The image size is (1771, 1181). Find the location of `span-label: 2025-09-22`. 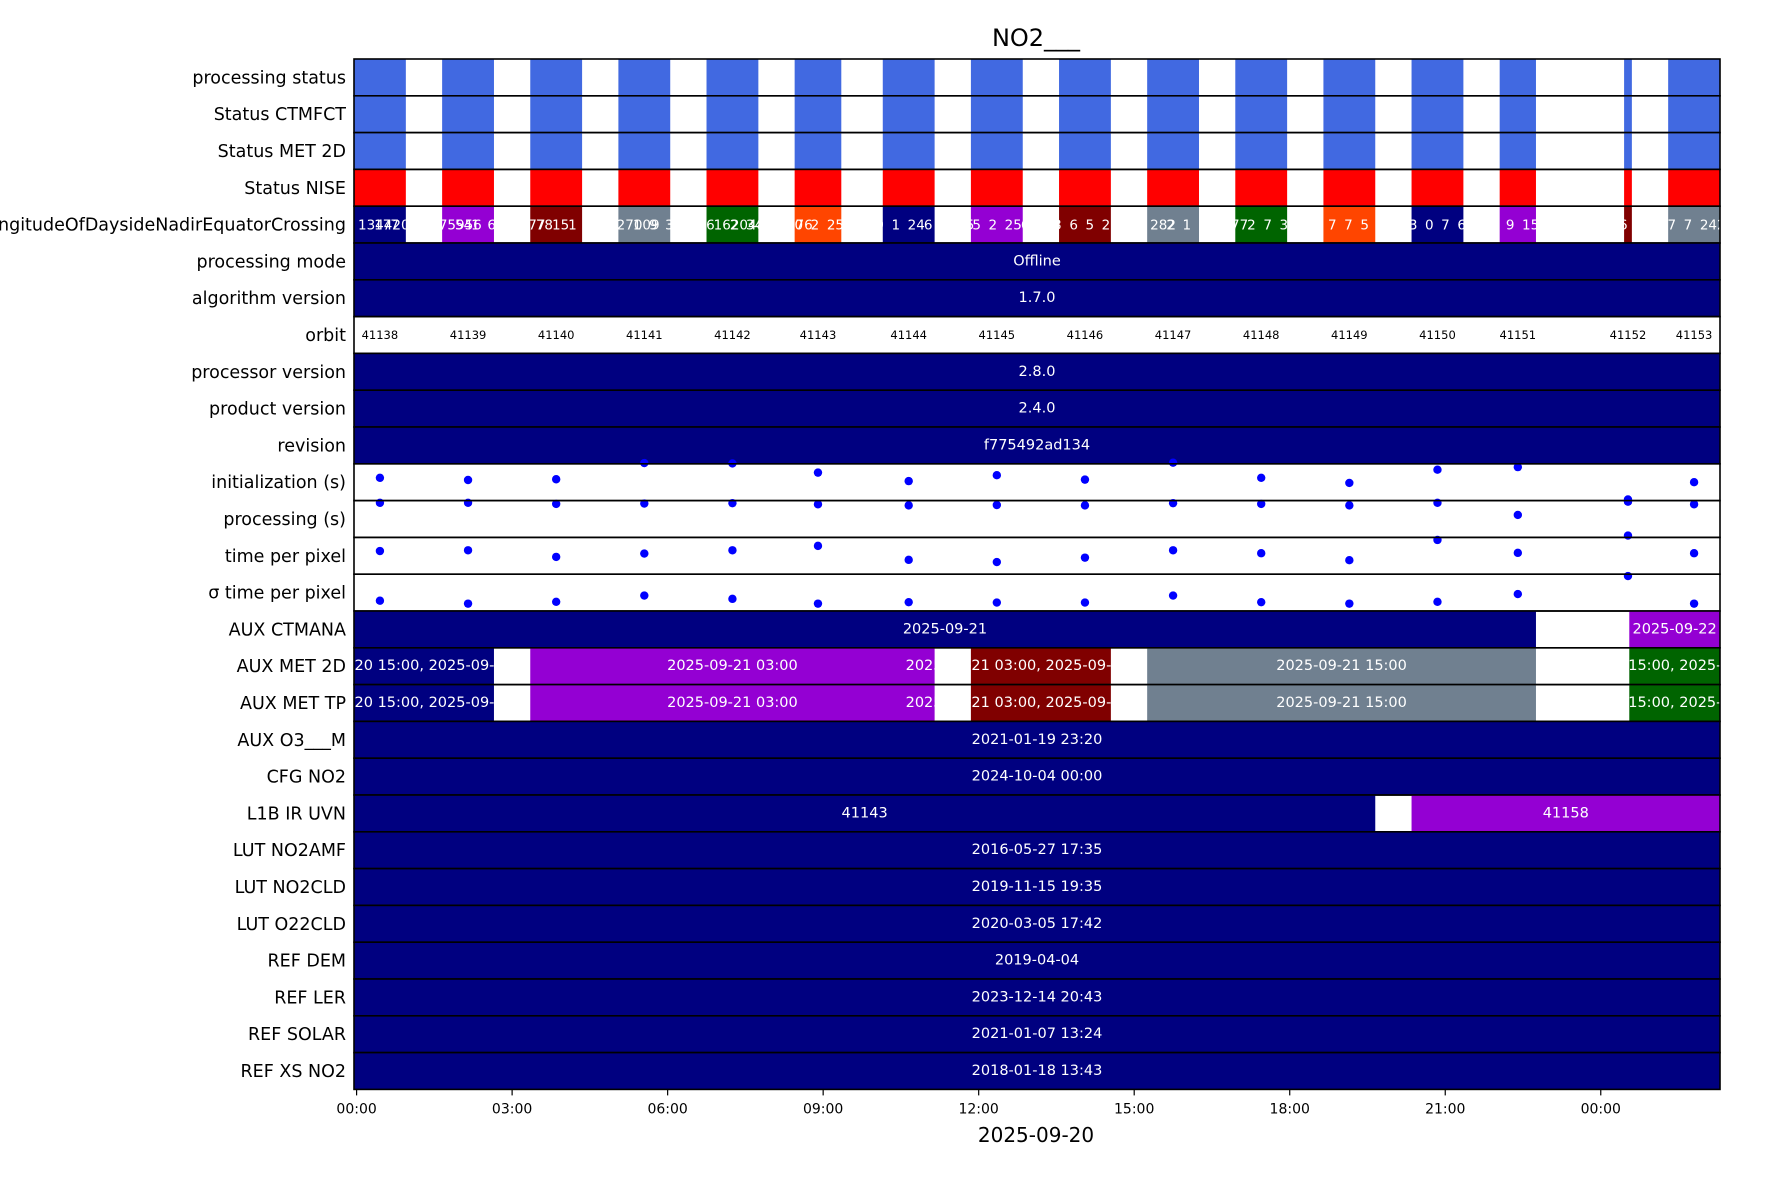

span-label: 2025-09-22 is located at coordinates (1674, 629).